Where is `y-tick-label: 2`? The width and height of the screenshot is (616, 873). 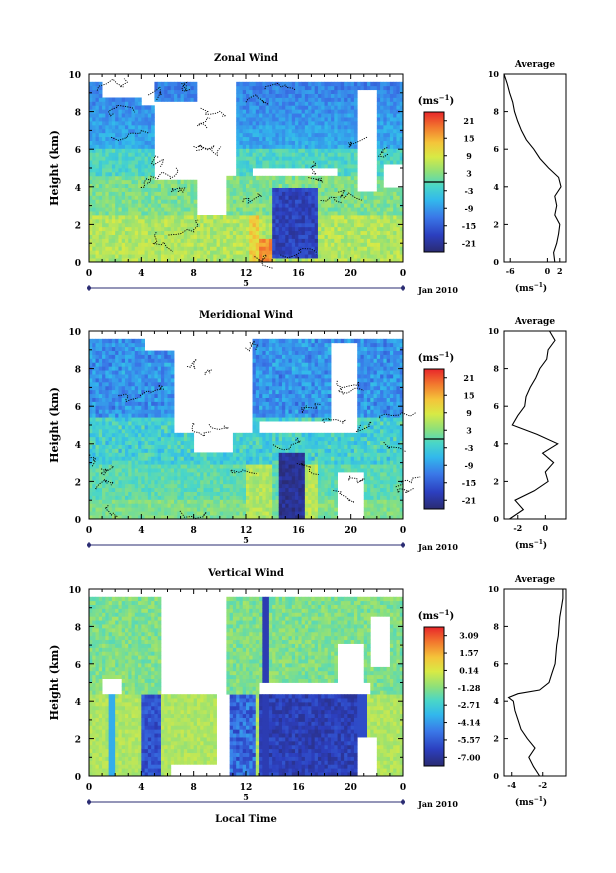 y-tick-label: 2 is located at coordinates (78, 226).